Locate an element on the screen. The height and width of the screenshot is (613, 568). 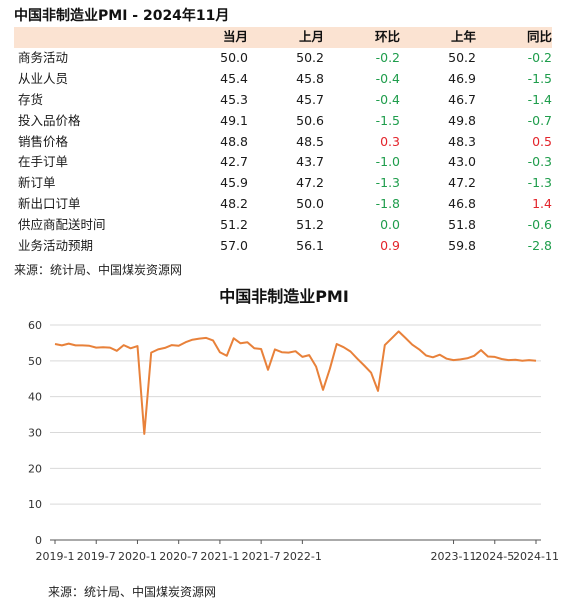
table-row: 销售价格 48.8 48.5 0.3 48.3 0.5 is located at coordinates (283, 142).